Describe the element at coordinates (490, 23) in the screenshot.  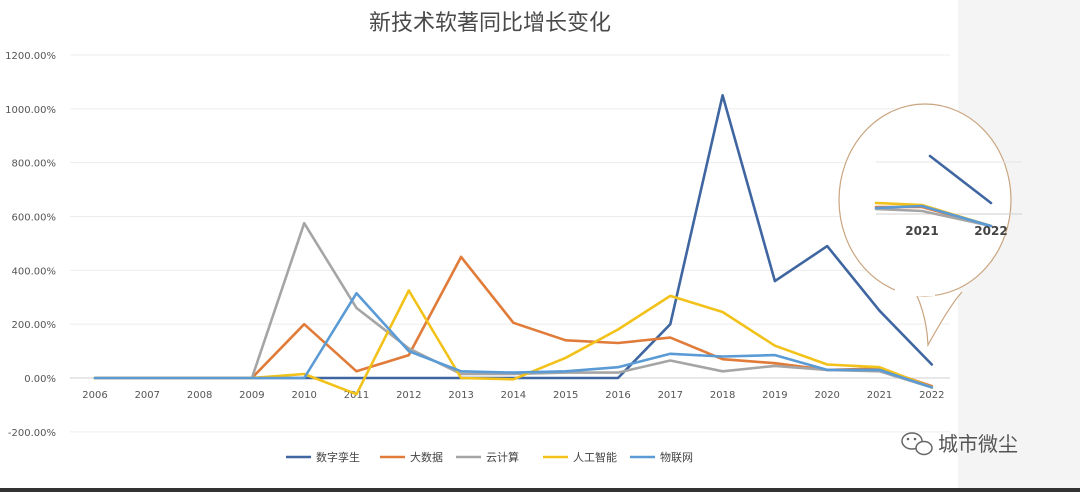
I see `chart-title: 新技术软著同比增长变化` at that location.